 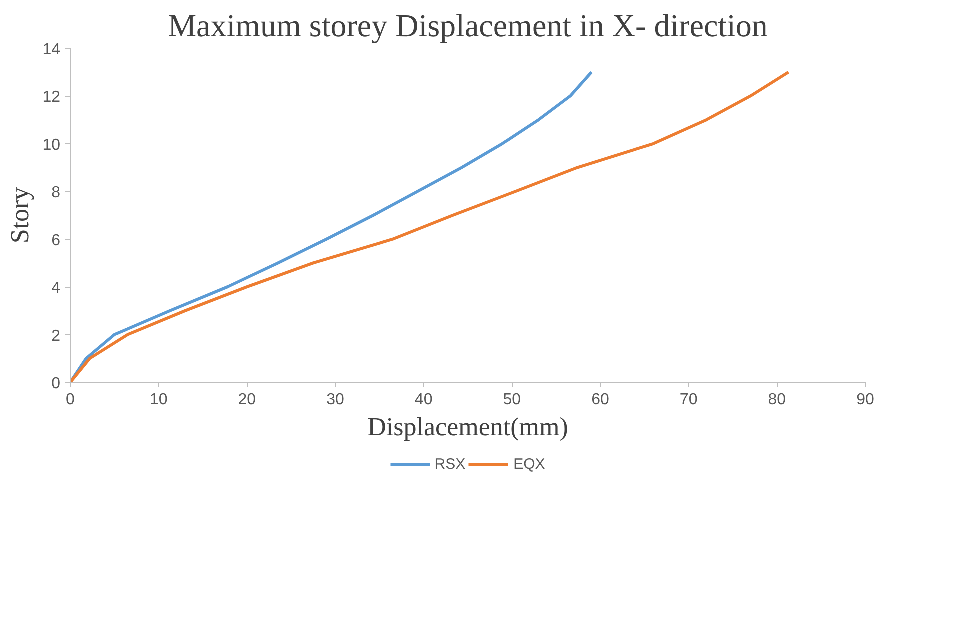 I want to click on y-tick-label: 6, so click(x=56, y=241).